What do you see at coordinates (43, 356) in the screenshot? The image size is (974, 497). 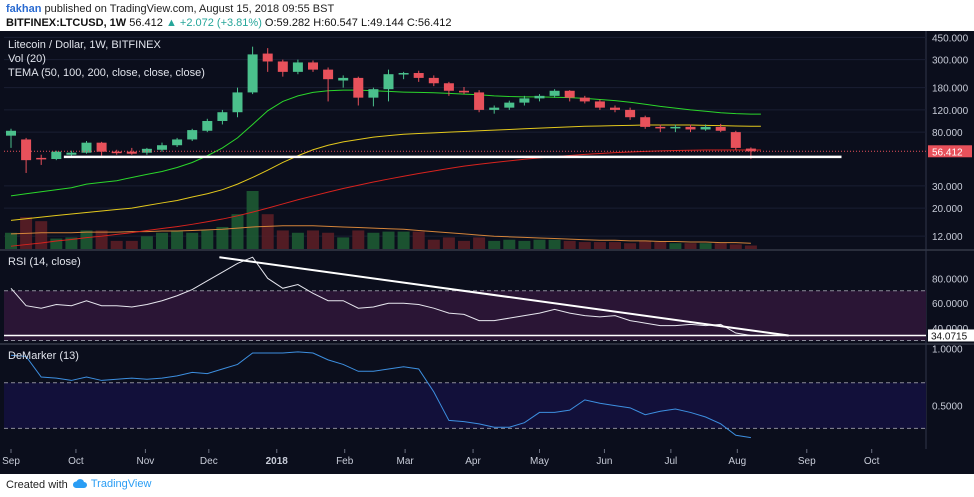 I see `demarker-pane-title: DeMarker (13)` at bounding box center [43, 356].